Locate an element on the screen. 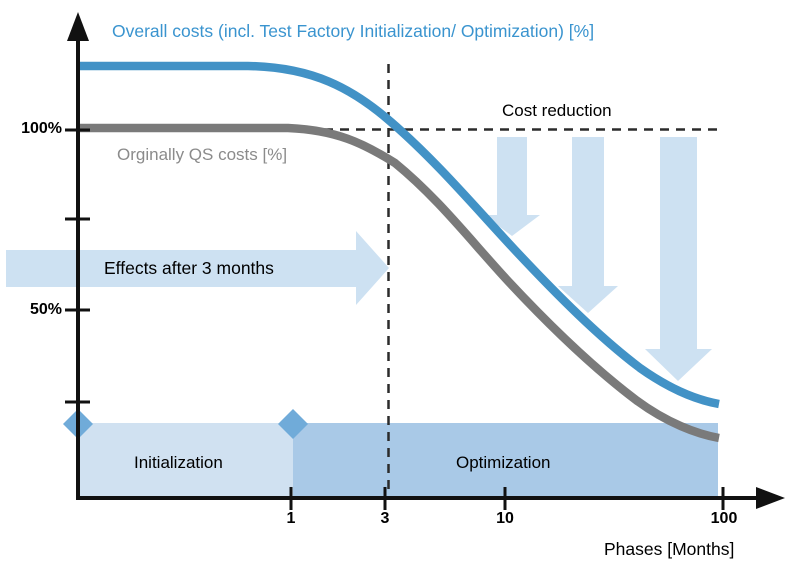 The width and height of the screenshot is (796, 583). initialization-band is located at coordinates (186, 459).